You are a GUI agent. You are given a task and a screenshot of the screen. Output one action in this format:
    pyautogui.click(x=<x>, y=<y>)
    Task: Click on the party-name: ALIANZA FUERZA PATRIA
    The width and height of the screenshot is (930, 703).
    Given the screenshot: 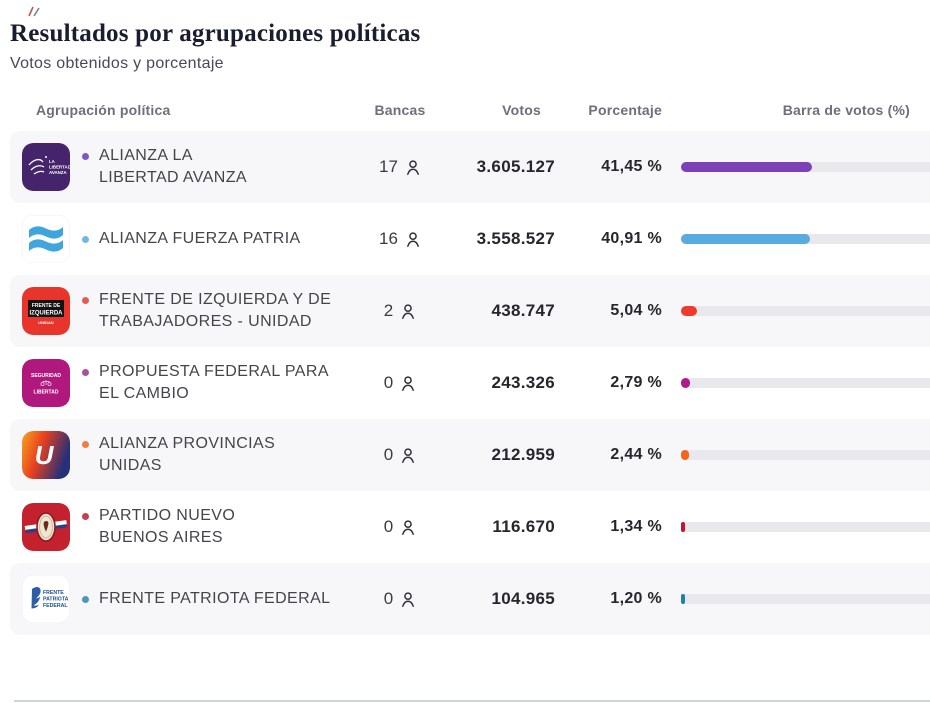 What is the action you would take?
    pyautogui.click(x=200, y=238)
    